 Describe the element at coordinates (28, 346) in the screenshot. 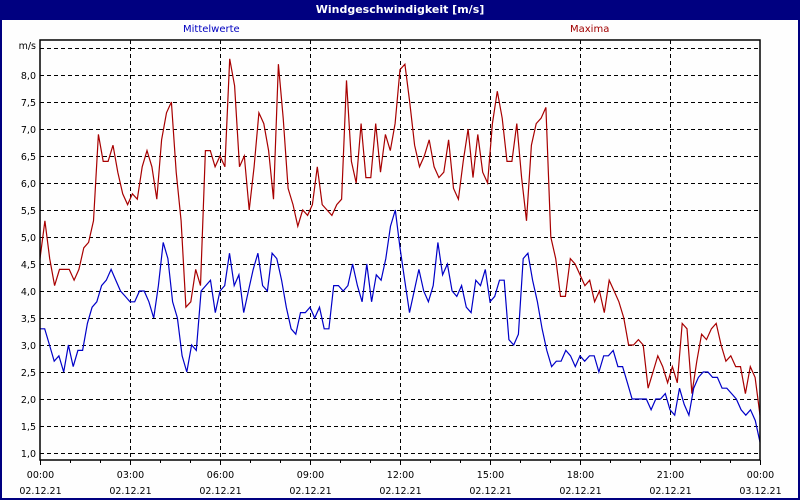

I see `y-tick-label: 3,0` at that location.